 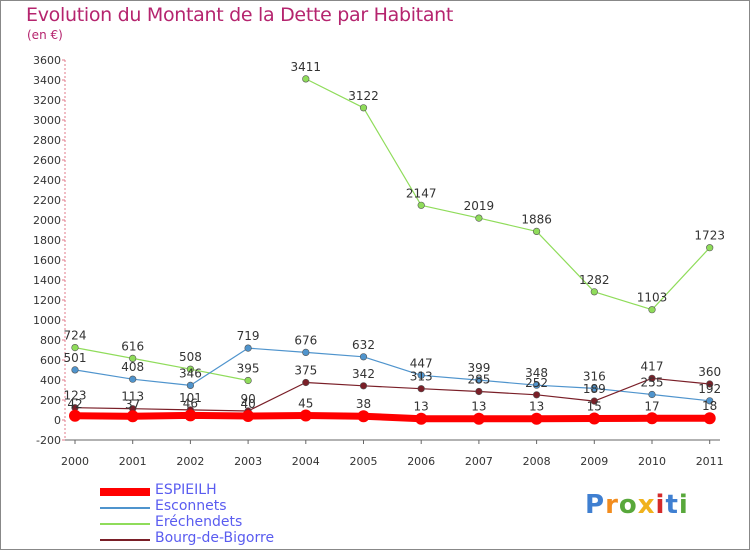 I want to click on legend-label: ESPIEILH, so click(x=186, y=490).